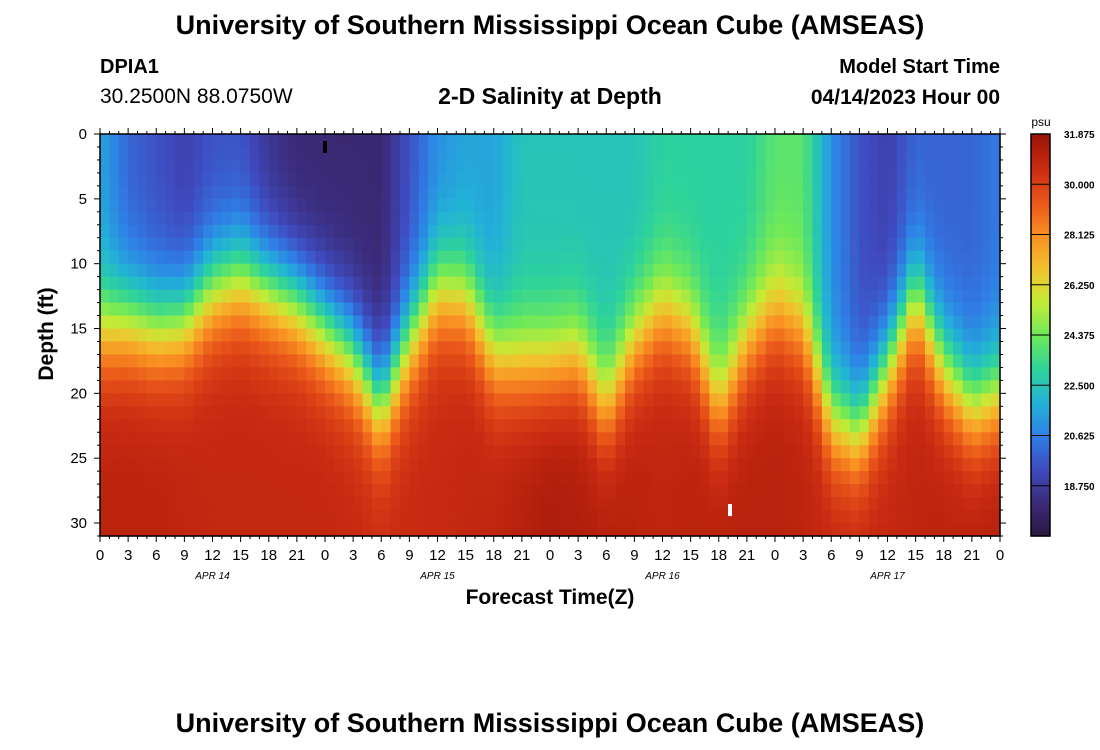 The image size is (1100, 750). I want to click on x-tick-label: 21, so click(522, 555).